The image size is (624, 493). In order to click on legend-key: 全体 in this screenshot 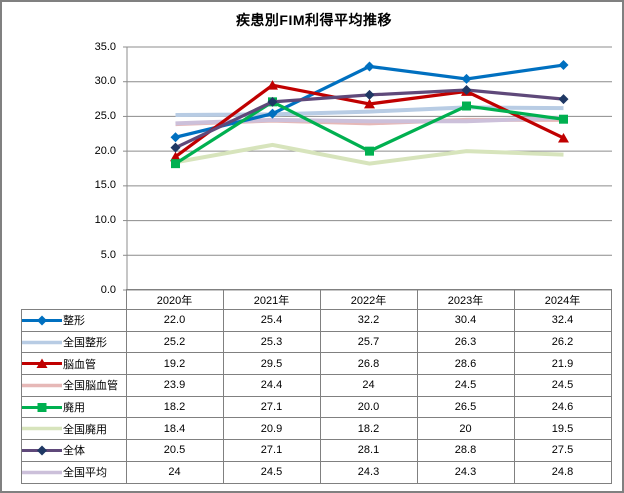, I will do `click(73, 451)`.